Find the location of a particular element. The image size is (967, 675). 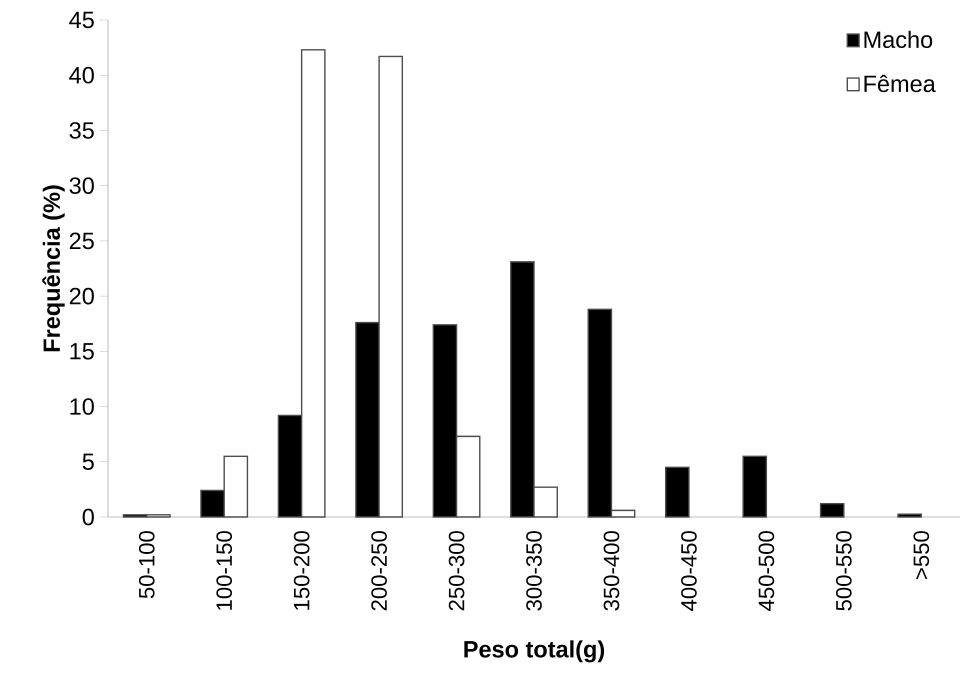

y-axis-title: Frequência (%) is located at coordinates (53, 268).